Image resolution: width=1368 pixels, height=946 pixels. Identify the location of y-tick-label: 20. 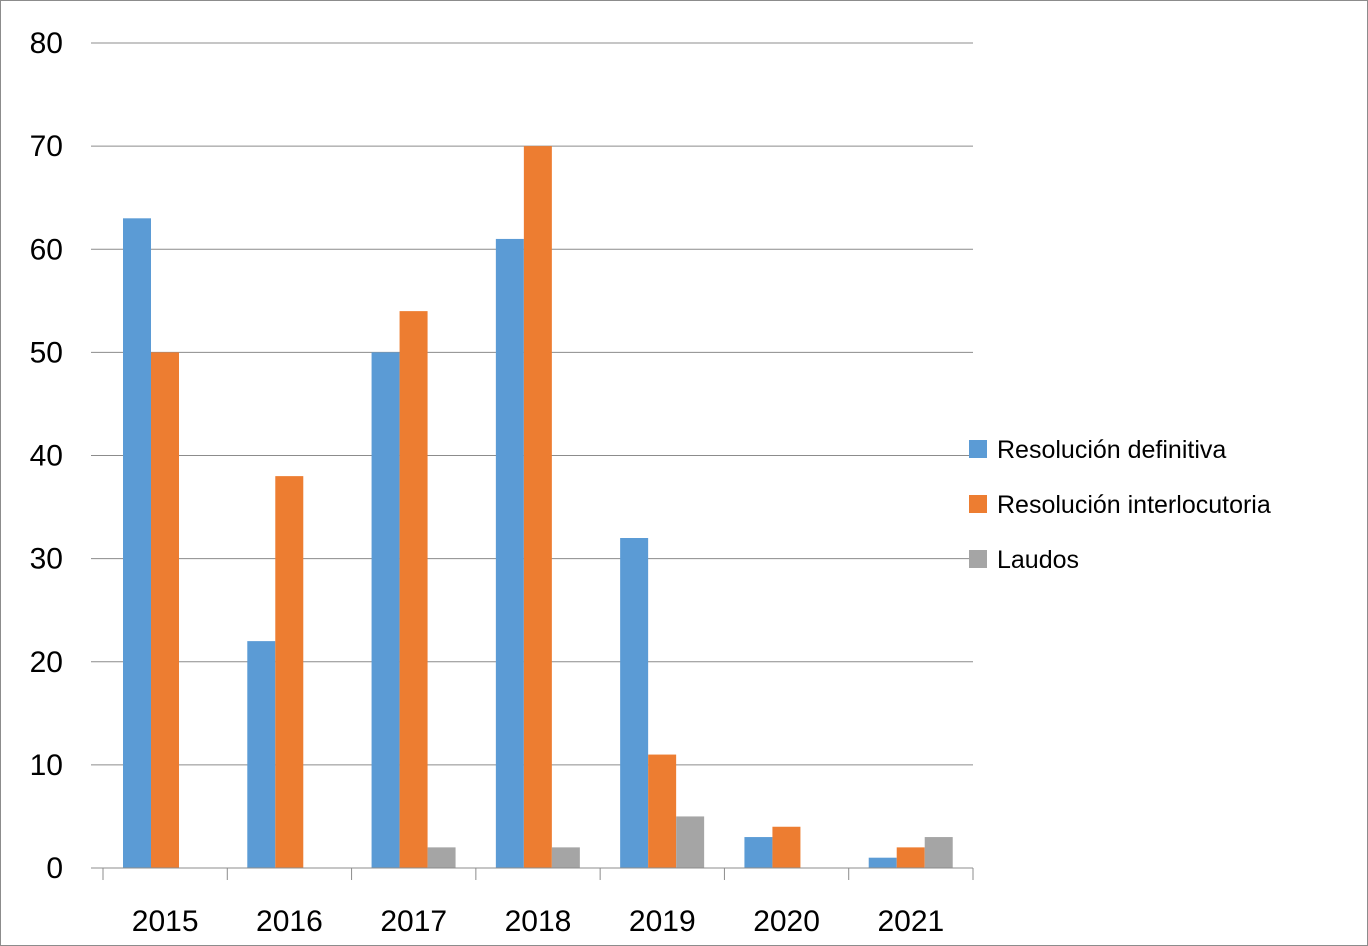
(46, 662).